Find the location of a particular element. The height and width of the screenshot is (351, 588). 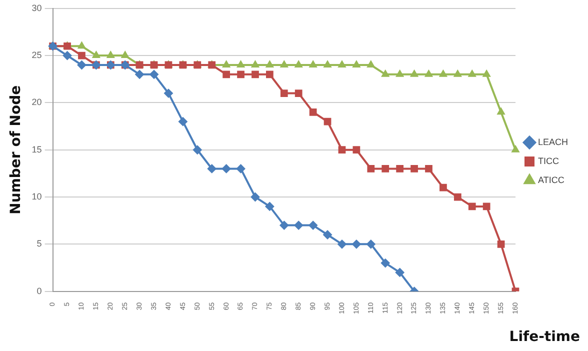

legend-label: ATICC is located at coordinates (551, 179).